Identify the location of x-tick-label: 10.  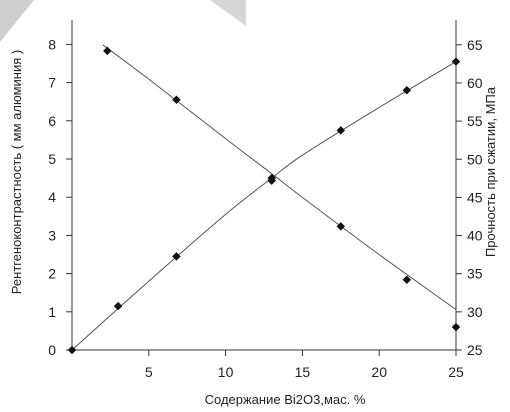
(226, 372).